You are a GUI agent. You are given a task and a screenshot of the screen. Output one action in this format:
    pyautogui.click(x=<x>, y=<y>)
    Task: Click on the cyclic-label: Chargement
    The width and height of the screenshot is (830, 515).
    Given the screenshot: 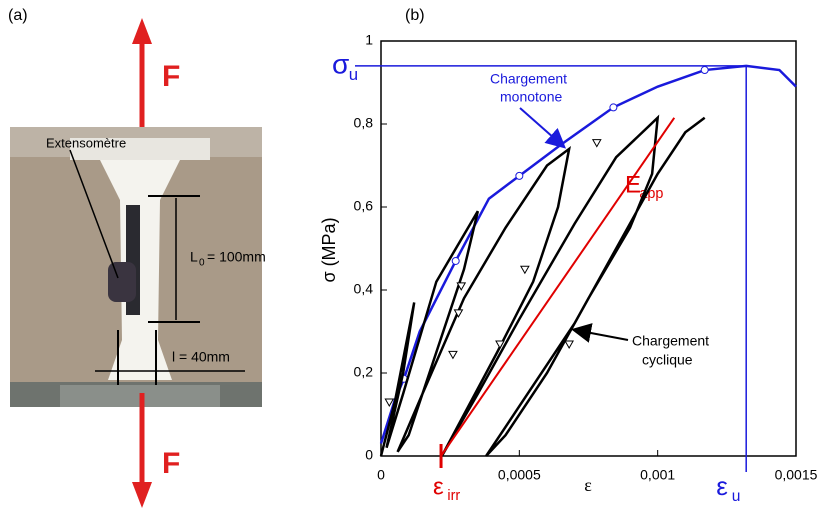 What is the action you would take?
    pyautogui.click(x=670, y=341)
    